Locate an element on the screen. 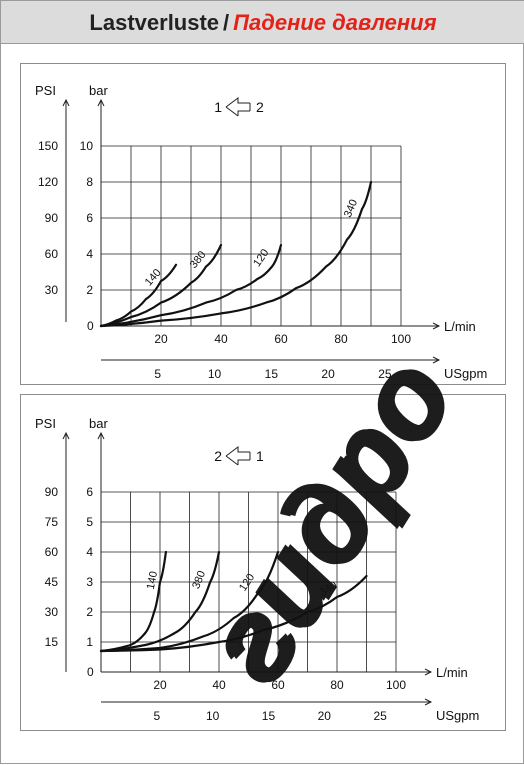  page-header: Lastverluste / Падение давления is located at coordinates (262, 22).